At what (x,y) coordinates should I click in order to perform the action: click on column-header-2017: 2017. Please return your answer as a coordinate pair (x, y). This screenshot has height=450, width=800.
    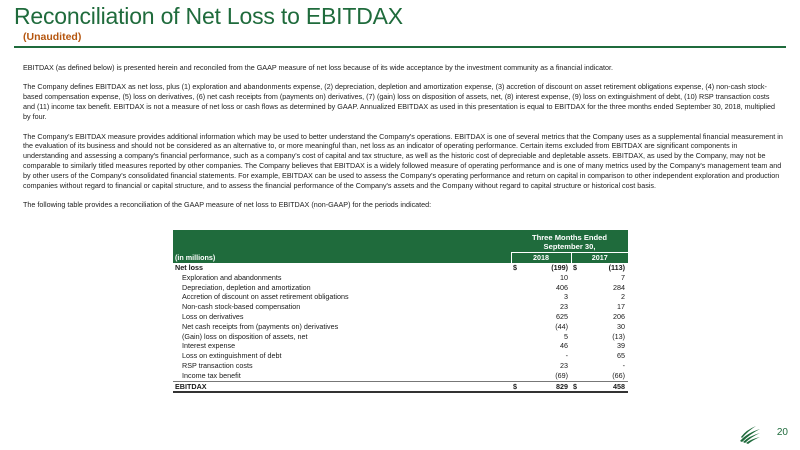
    Looking at the image, I should click on (599, 257).